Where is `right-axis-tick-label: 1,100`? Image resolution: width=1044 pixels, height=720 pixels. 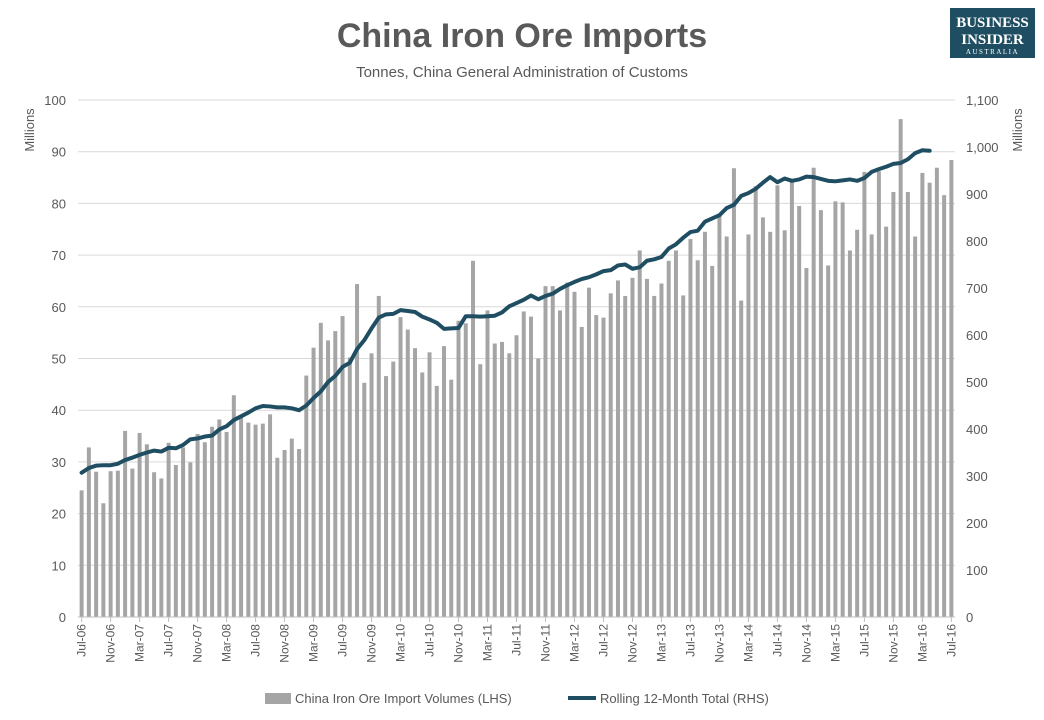 right-axis-tick-label: 1,100 is located at coordinates (982, 100).